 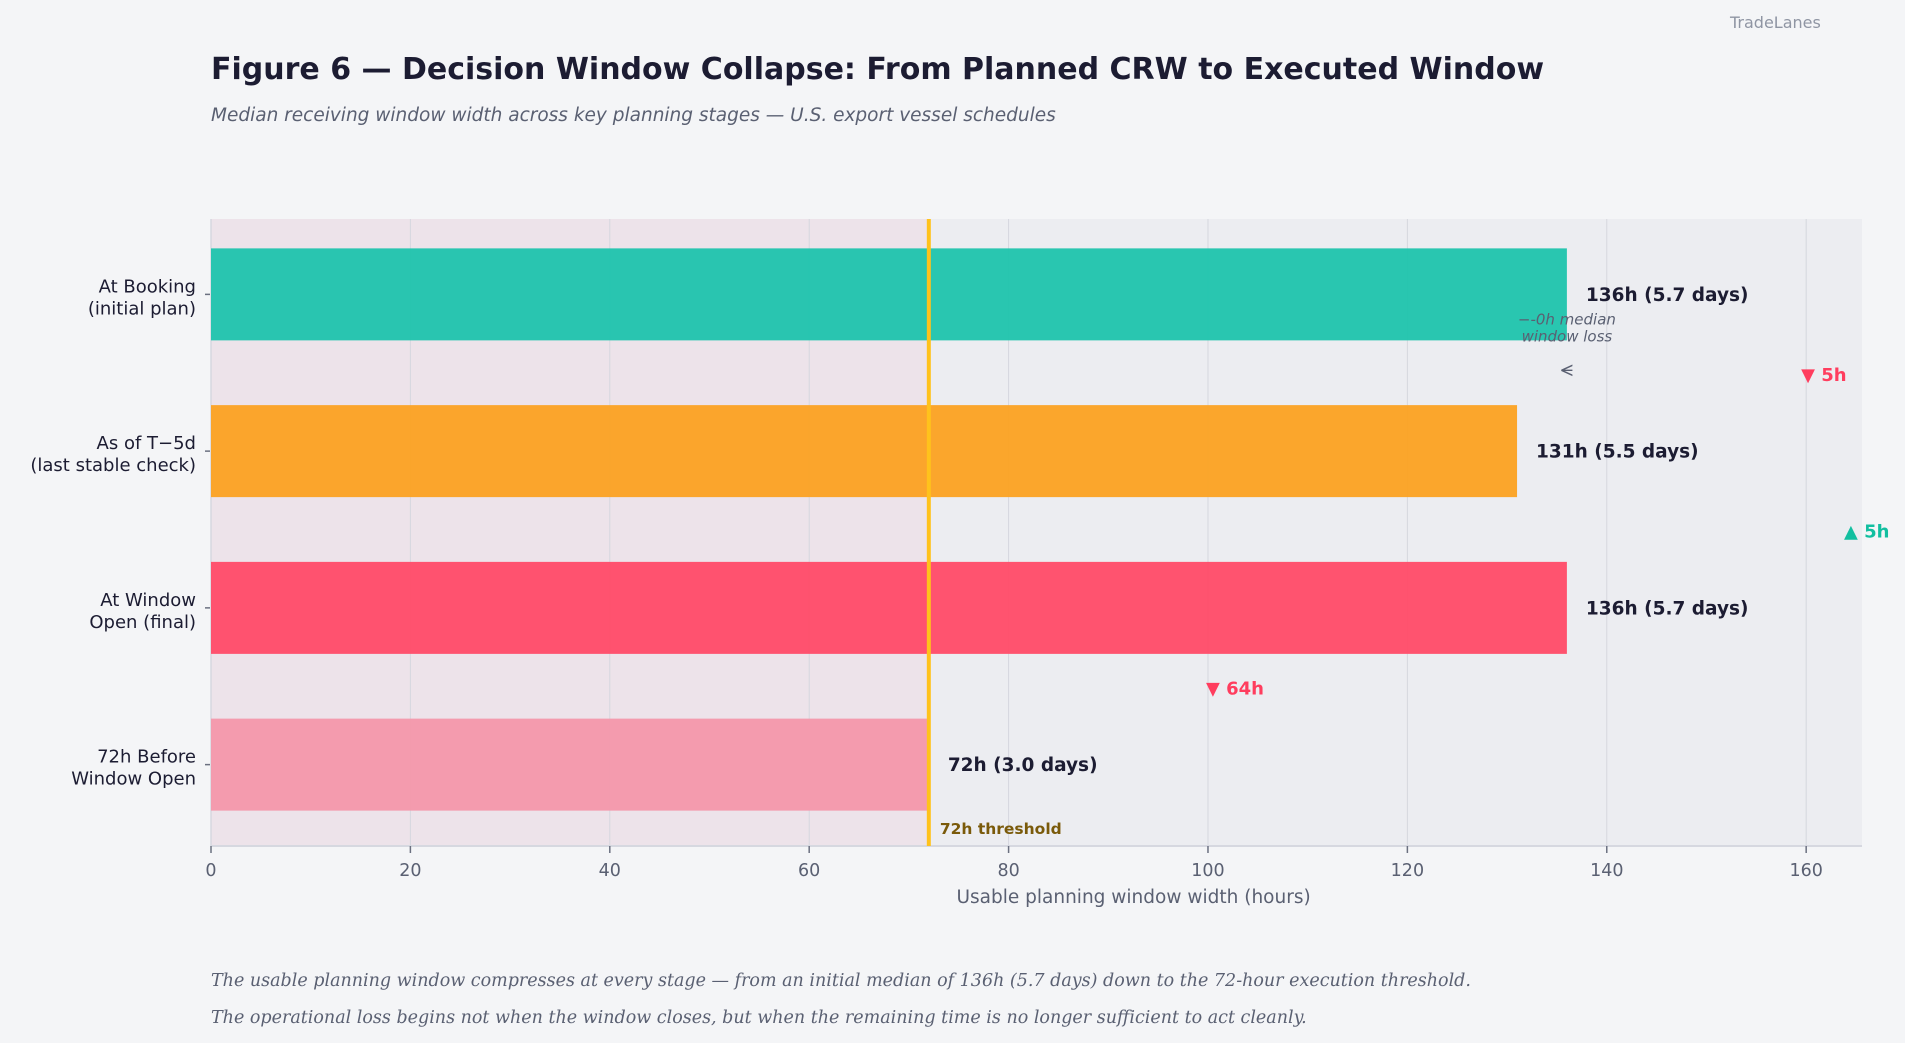 What do you see at coordinates (1805, 871) in the screenshot?
I see `x-tick-label: 160` at bounding box center [1805, 871].